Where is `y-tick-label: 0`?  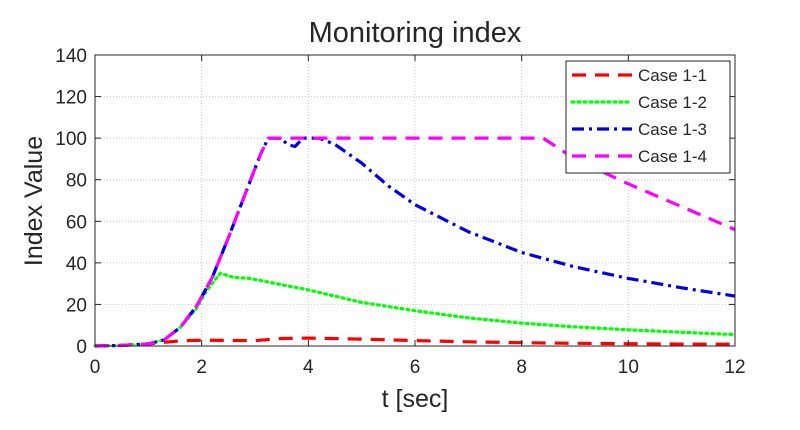
y-tick-label: 0 is located at coordinates (81, 347).